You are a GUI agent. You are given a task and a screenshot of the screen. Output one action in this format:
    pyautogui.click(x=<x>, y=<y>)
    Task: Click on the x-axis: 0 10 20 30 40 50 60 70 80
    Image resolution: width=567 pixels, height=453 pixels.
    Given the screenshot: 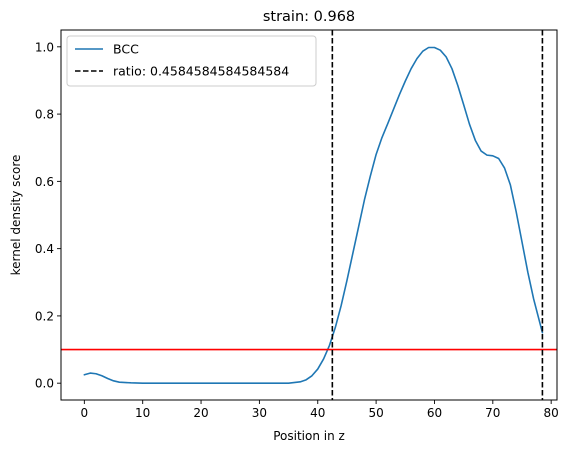 What is the action you would take?
    pyautogui.click(x=320, y=410)
    